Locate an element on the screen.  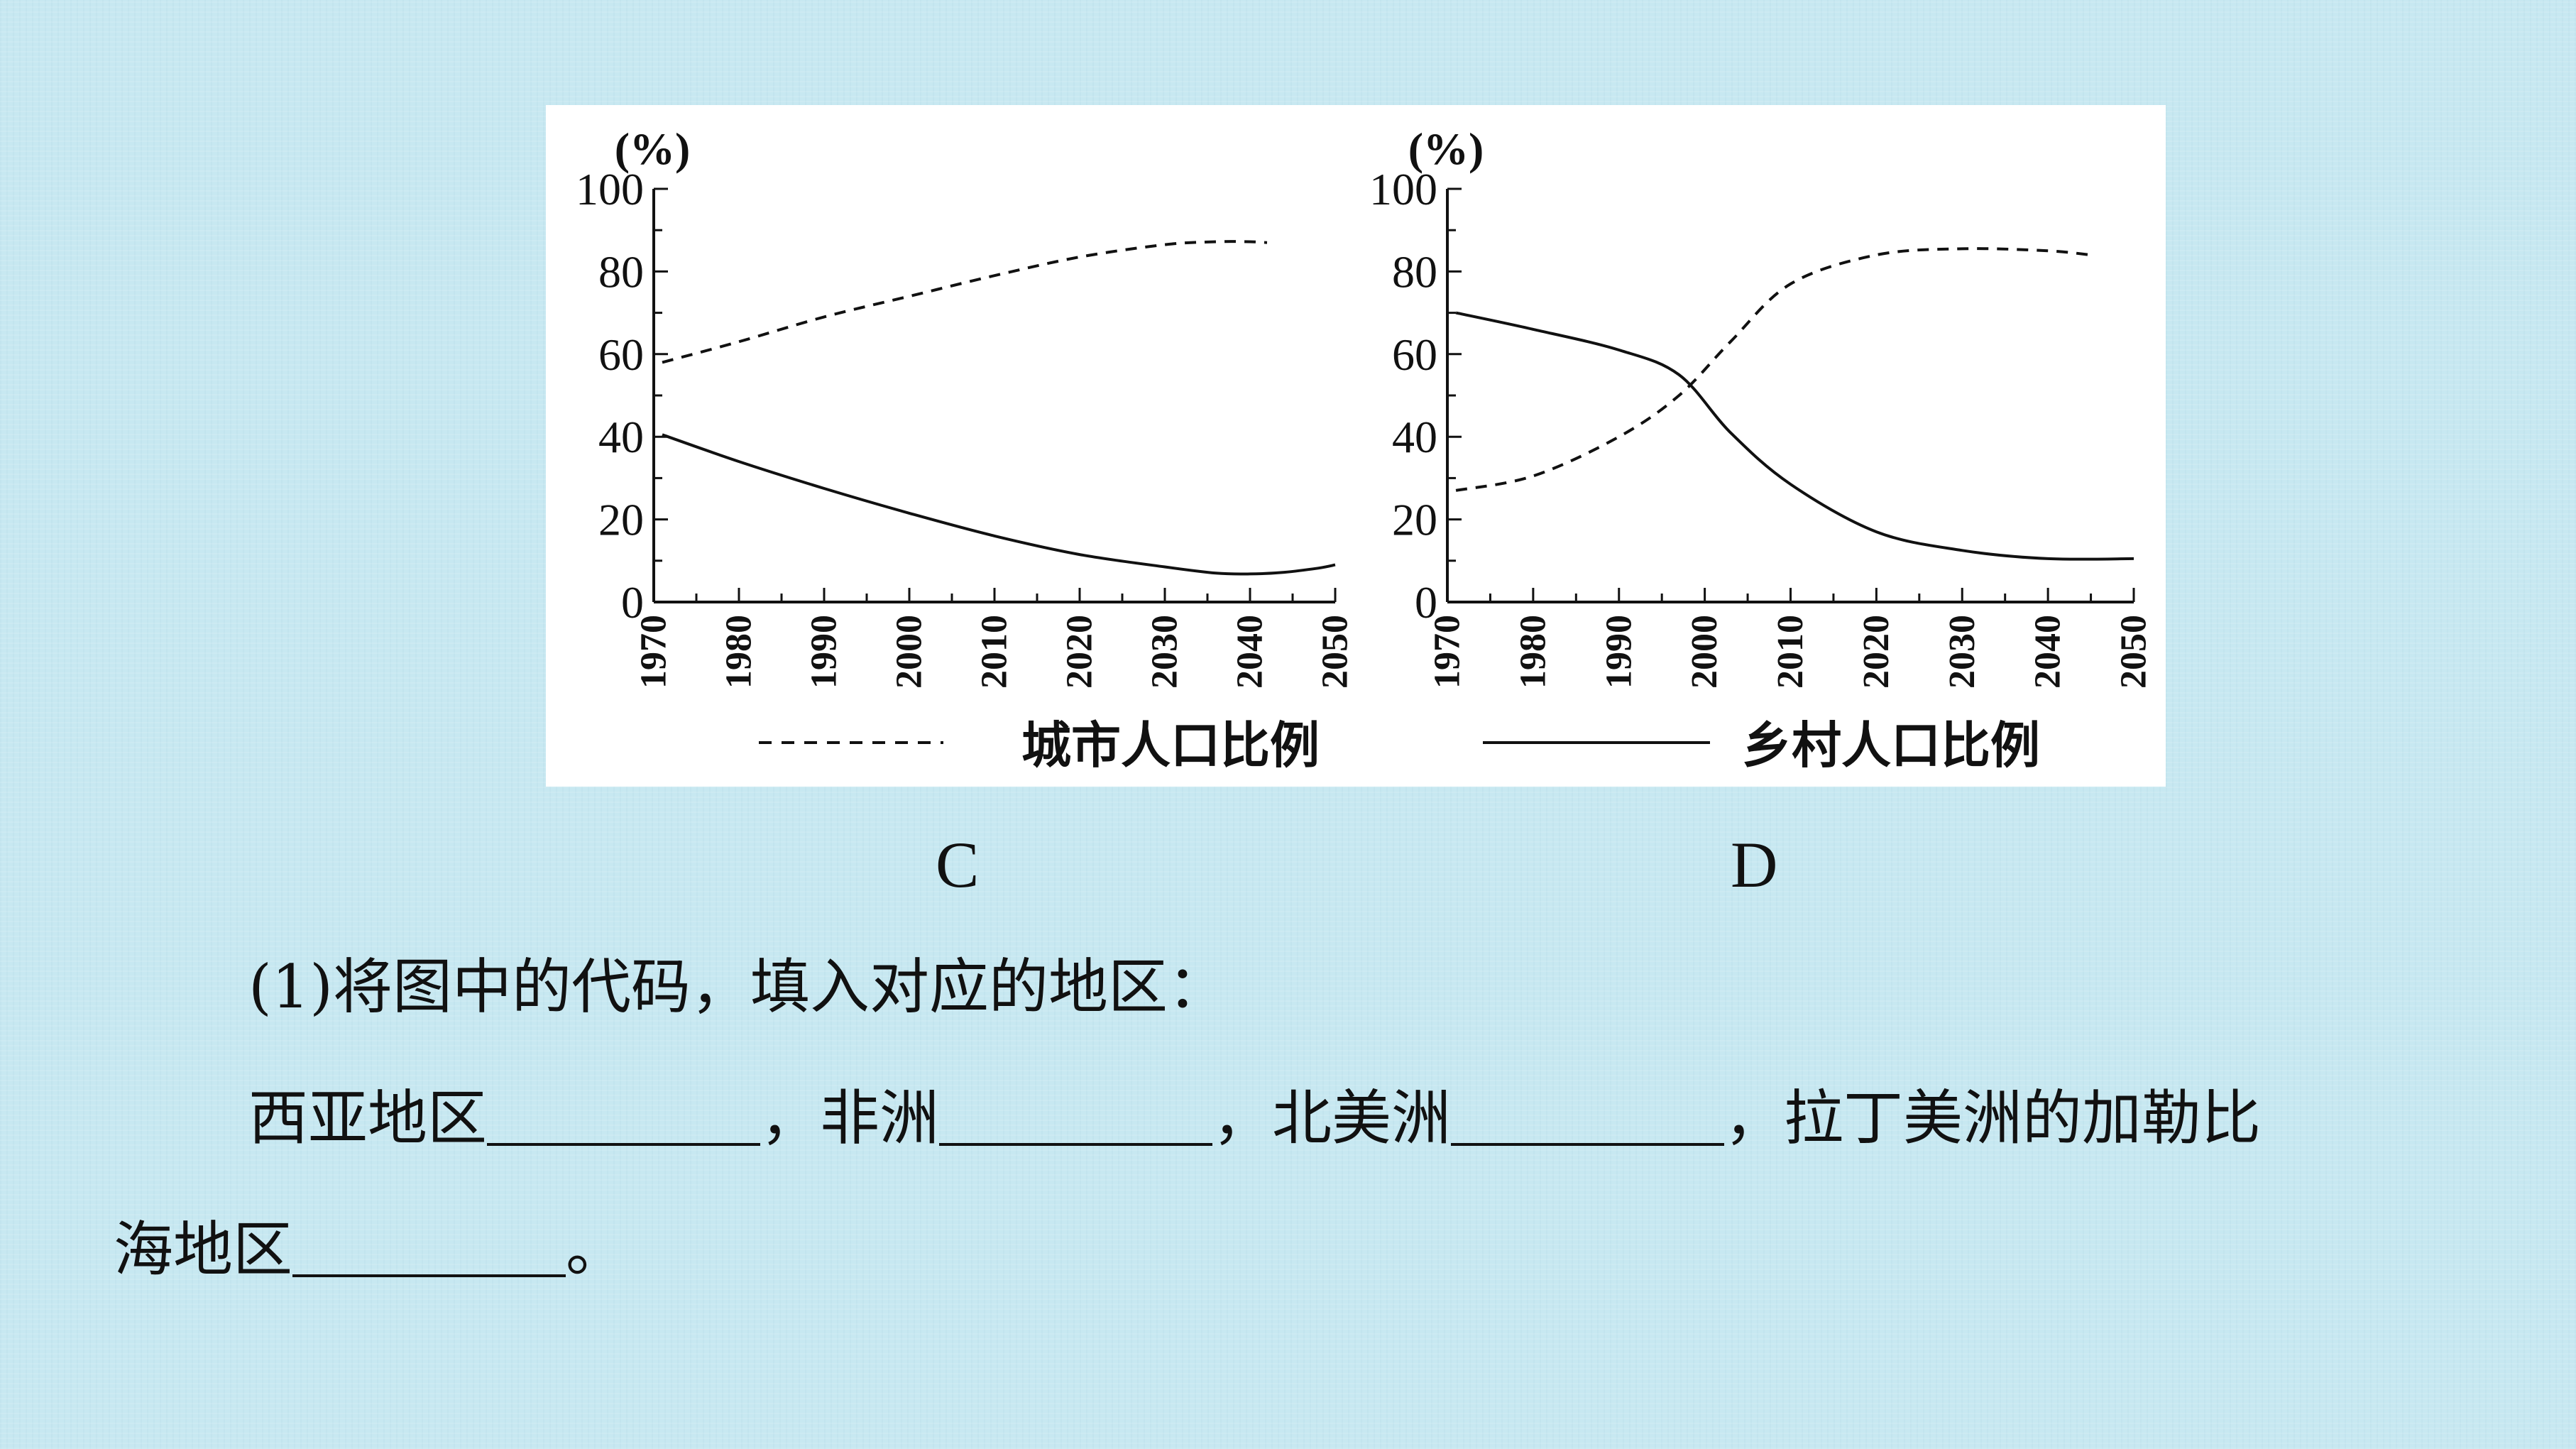
label-north-america: ，北美洲 is located at coordinates (1332, 1118).